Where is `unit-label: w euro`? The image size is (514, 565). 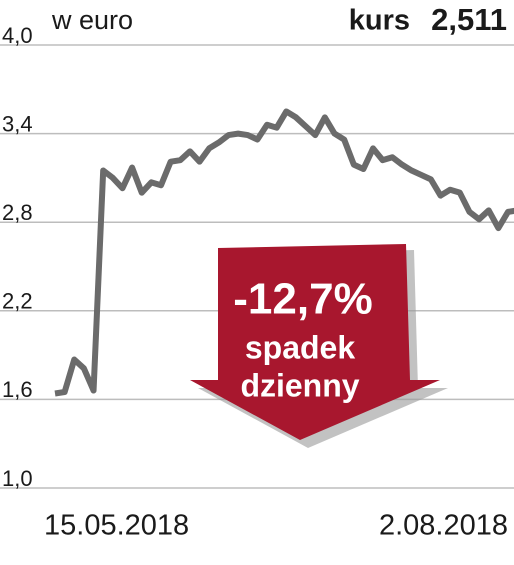
unit-label: w euro is located at coordinates (92, 20).